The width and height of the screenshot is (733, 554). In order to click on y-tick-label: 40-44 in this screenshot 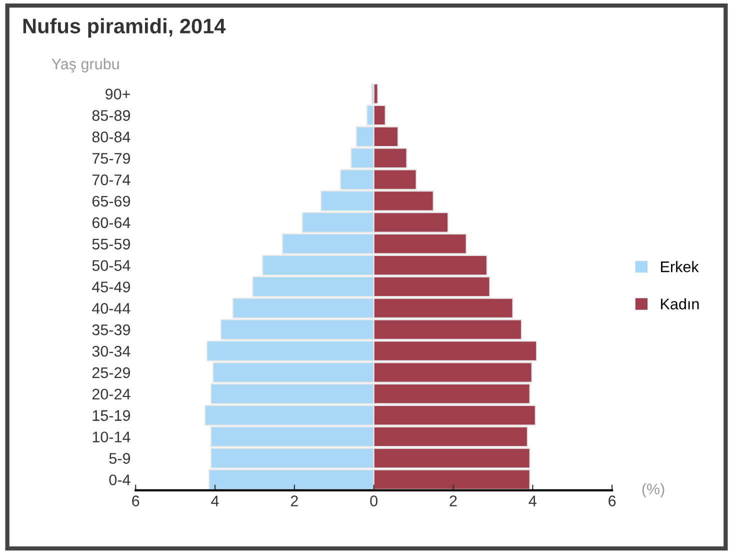, I will do `click(111, 308)`.